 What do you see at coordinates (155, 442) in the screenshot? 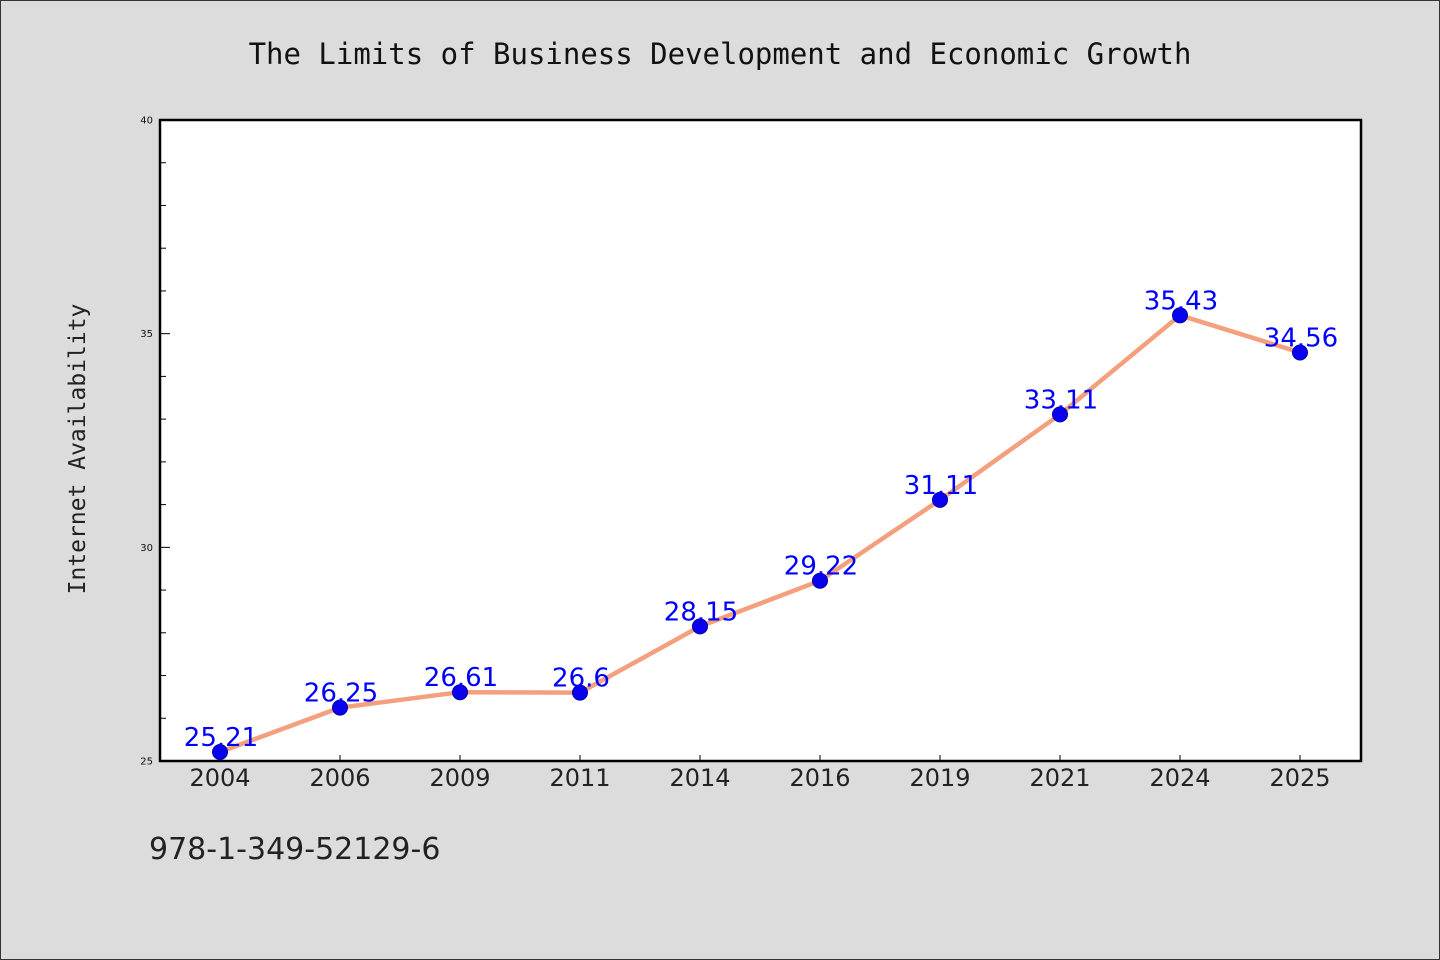
I see `y-axis-ticks: 25 30 35 40` at bounding box center [155, 442].